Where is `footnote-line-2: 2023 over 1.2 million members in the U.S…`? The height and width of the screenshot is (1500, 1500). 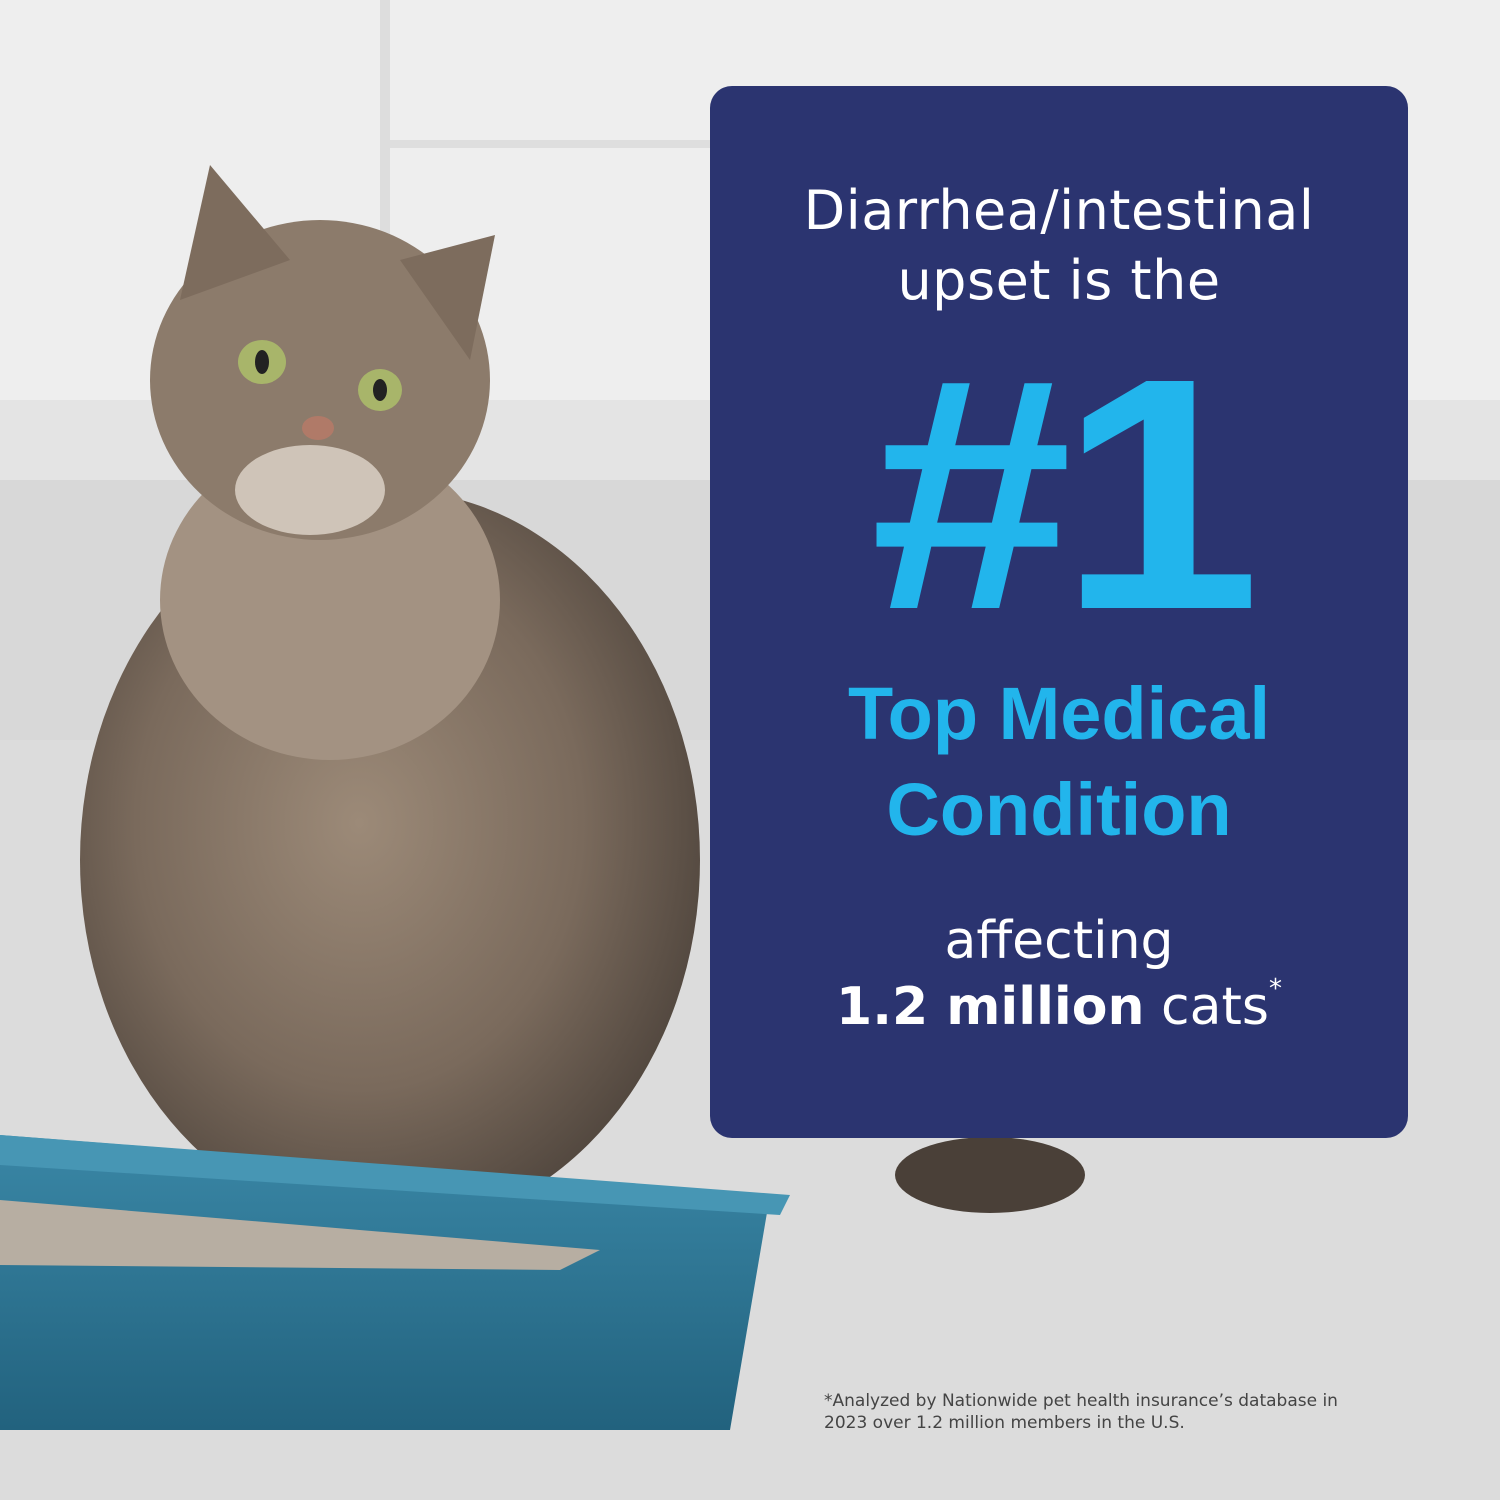 footnote-line-2: 2023 over 1.2 million members in the U.S… is located at coordinates (1004, 1423).